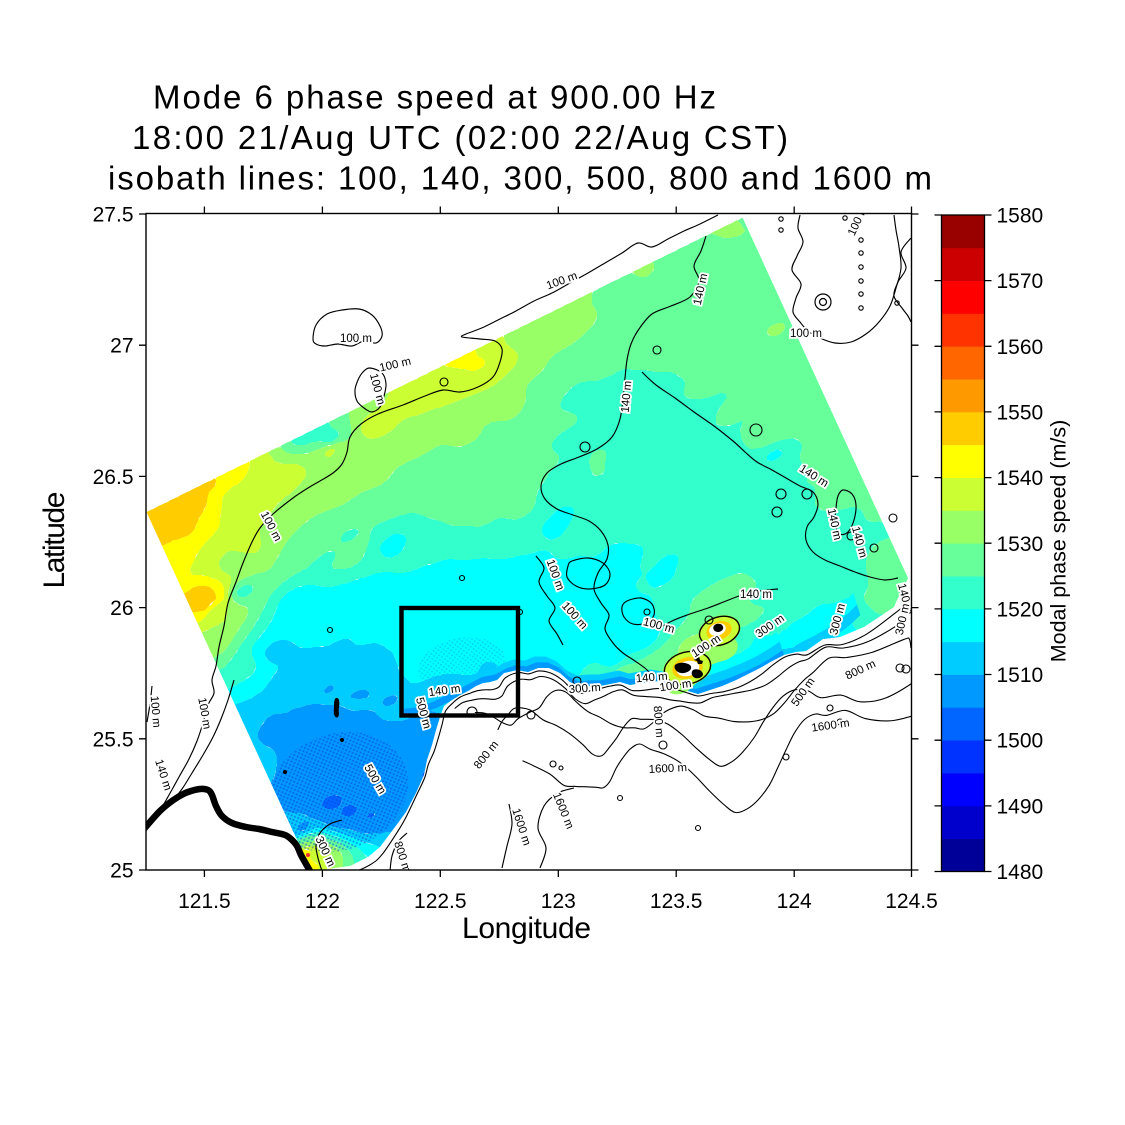 The image size is (1125, 1125). Describe the element at coordinates (121, 608) in the screenshot. I see `svg-text: 26` at that location.